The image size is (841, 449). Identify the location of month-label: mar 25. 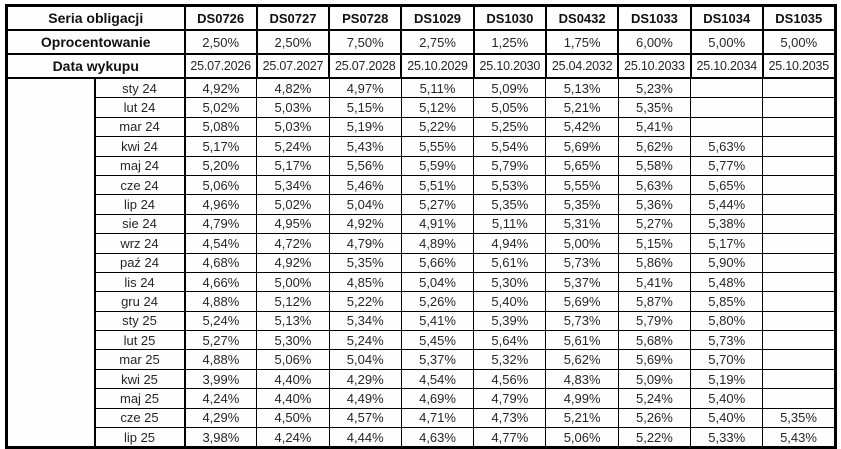
(140, 359).